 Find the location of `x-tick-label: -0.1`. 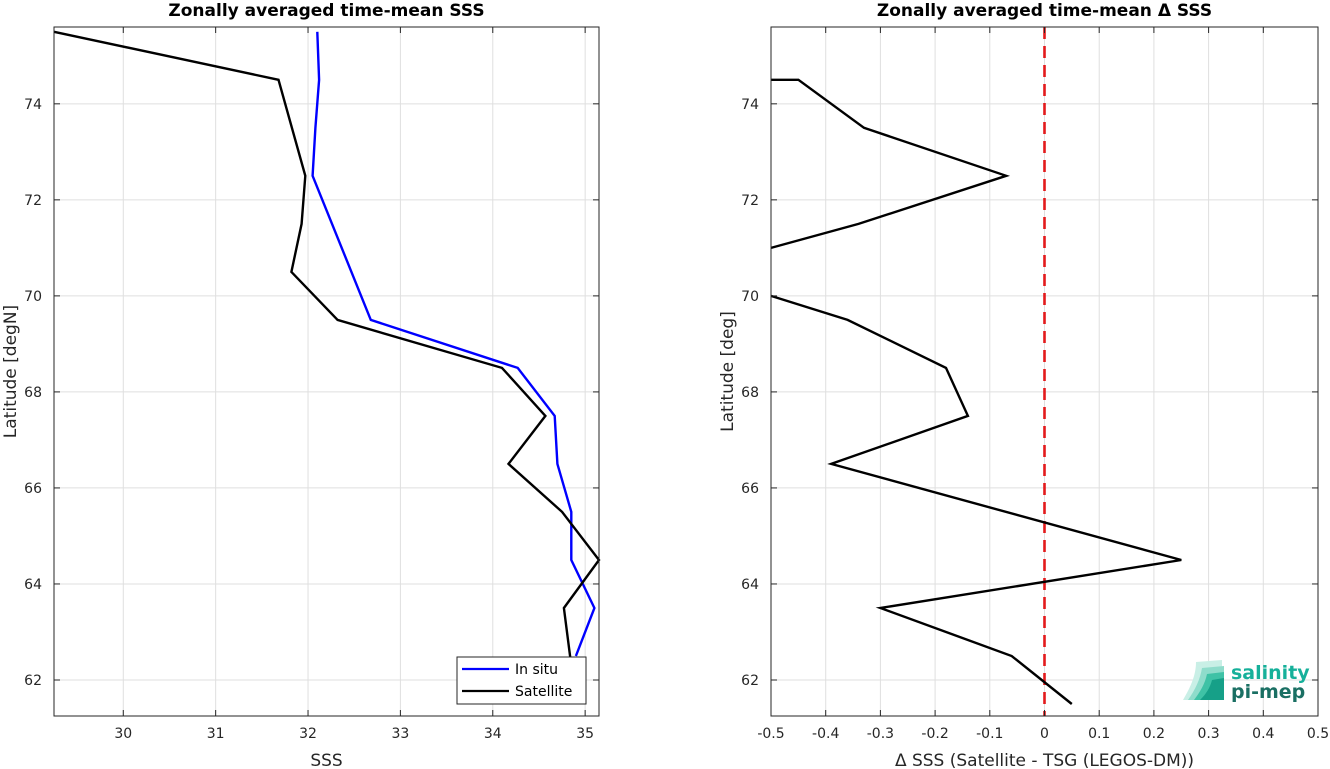

x-tick-label: -0.1 is located at coordinates (989, 734).